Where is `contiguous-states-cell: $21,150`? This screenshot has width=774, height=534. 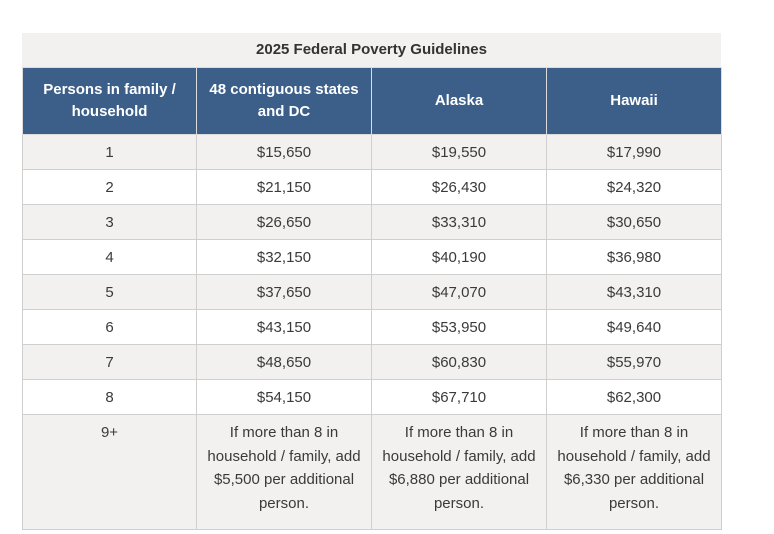
contiguous-states-cell: $21,150 is located at coordinates (284, 187).